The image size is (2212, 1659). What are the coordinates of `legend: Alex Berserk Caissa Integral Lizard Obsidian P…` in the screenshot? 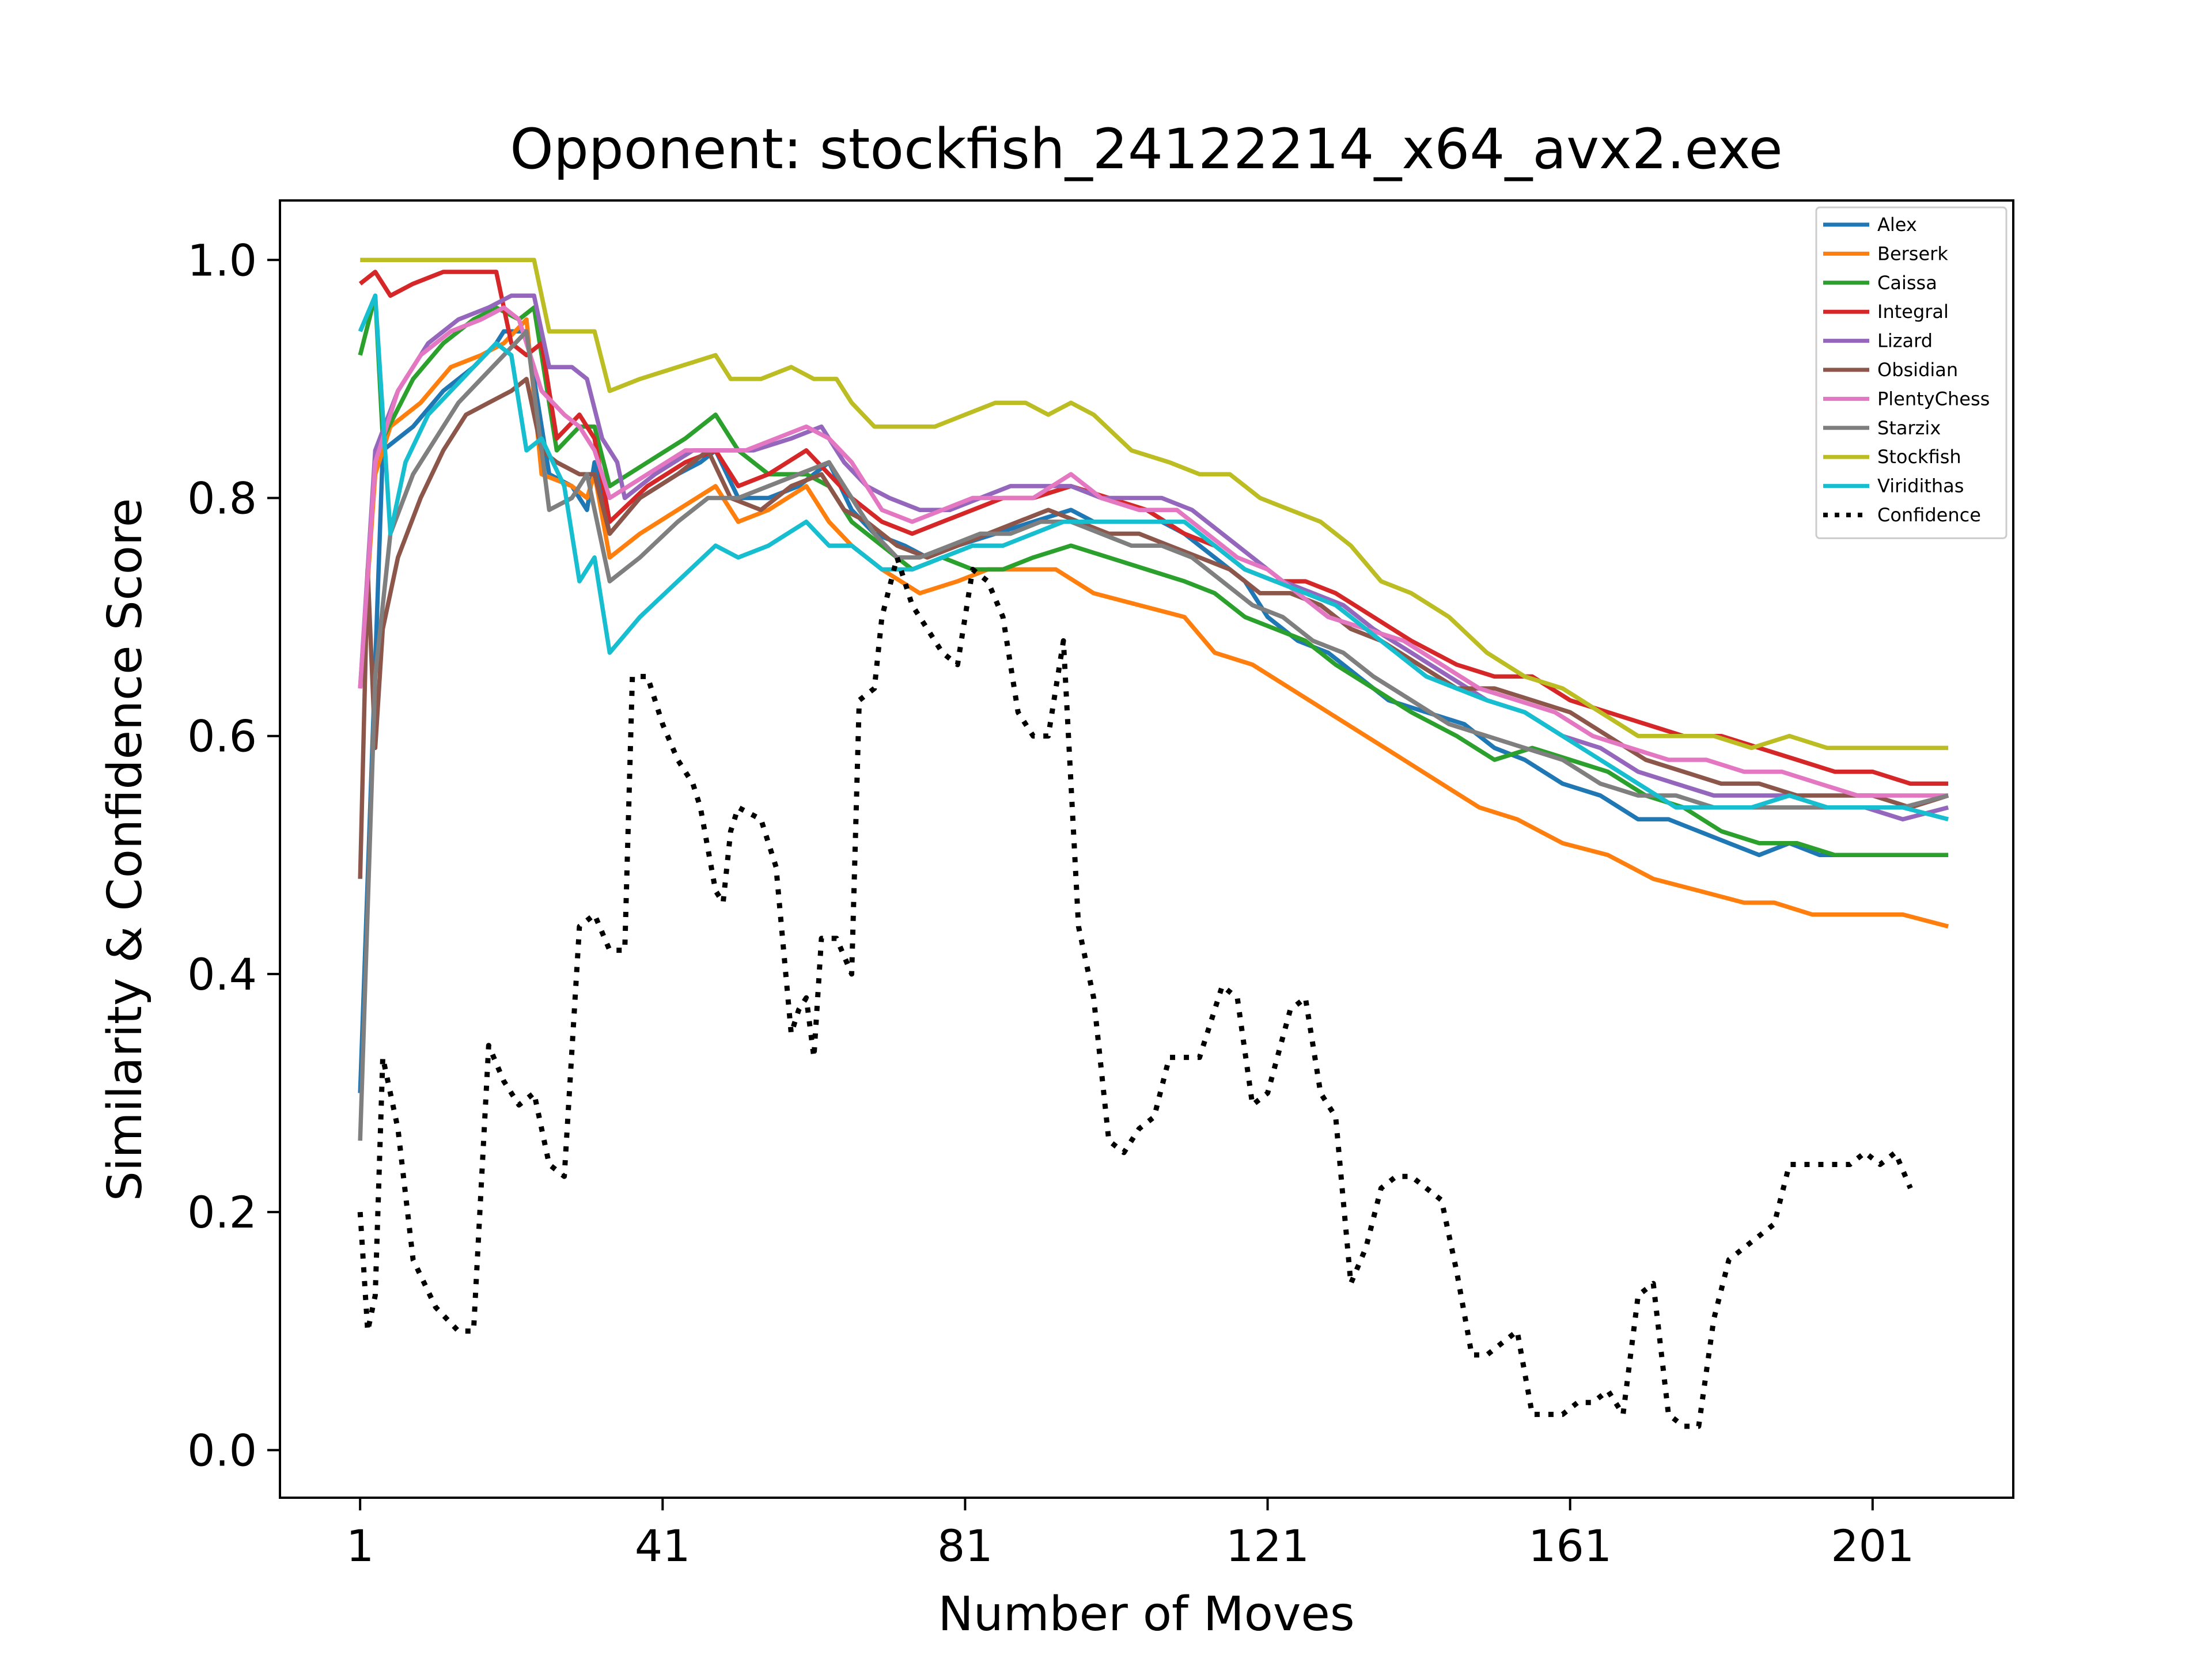 It's located at (1911, 372).